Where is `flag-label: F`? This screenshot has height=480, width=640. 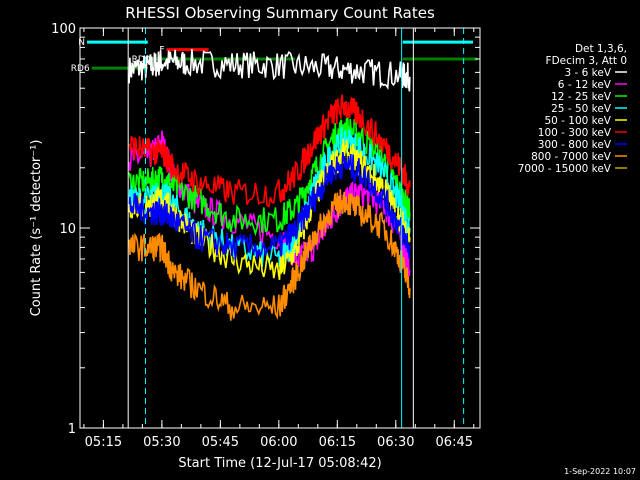
flag-label: F is located at coordinates (161, 51).